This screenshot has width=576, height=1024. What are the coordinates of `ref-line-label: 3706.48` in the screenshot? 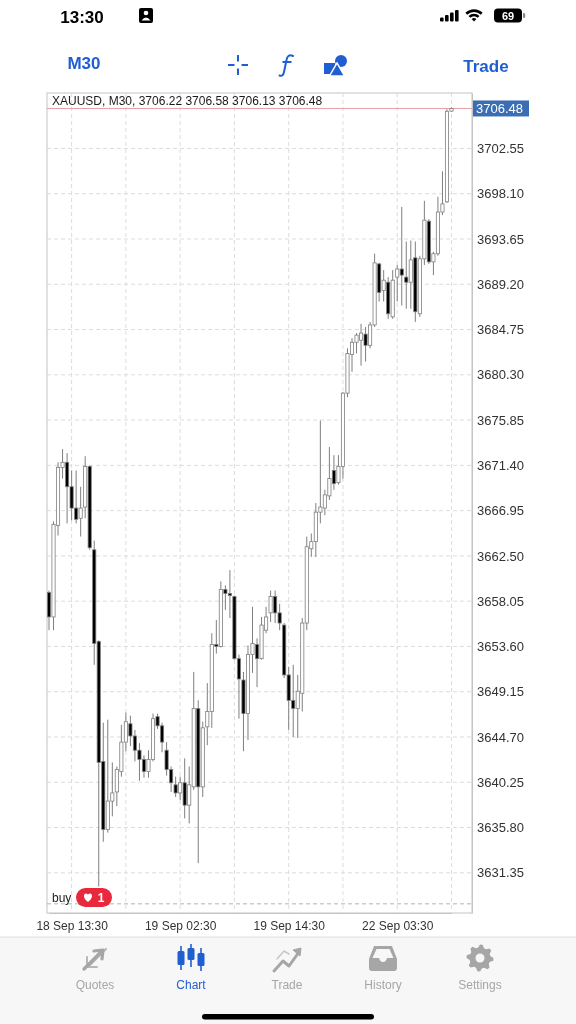 It's located at (499, 108).